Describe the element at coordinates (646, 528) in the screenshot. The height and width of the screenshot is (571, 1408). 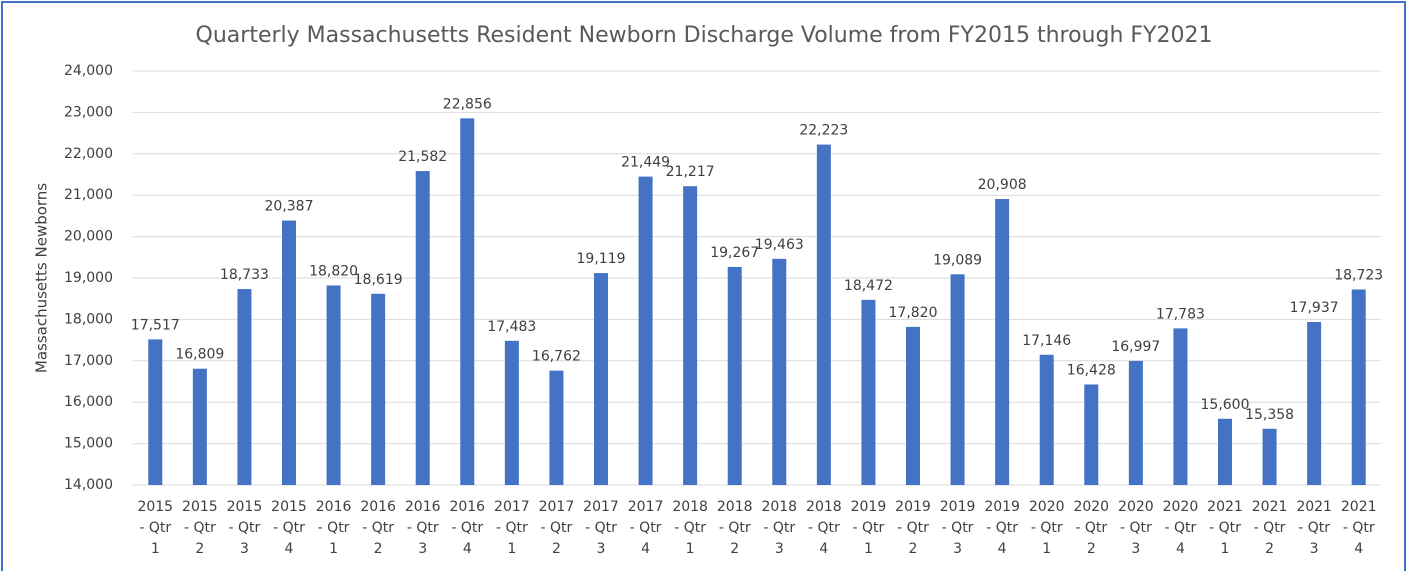
I see `x-tick-label: 2017- Qtr 4` at that location.